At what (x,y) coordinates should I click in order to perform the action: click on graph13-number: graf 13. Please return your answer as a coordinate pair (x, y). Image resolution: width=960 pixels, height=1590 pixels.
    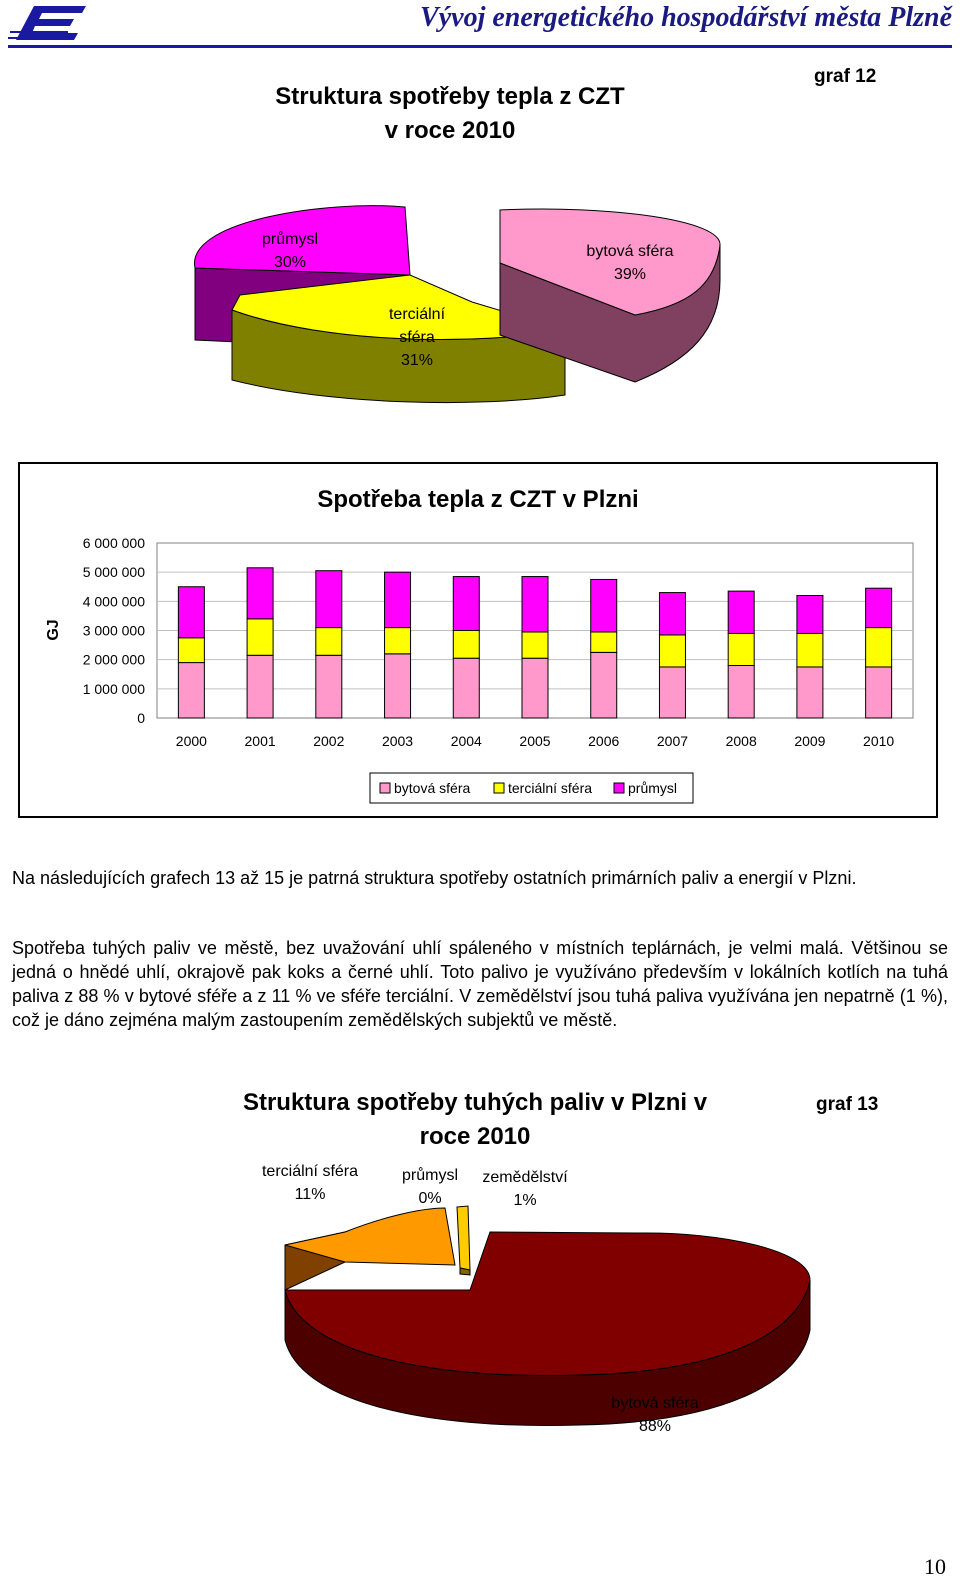
    Looking at the image, I should click on (847, 1104).